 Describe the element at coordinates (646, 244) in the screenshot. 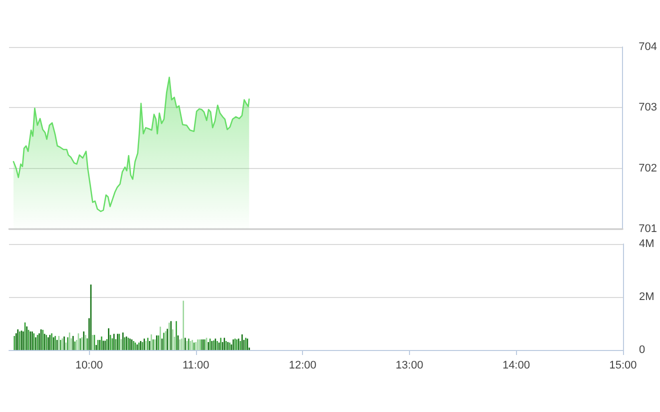

I see `y-tick-label: 4M` at that location.